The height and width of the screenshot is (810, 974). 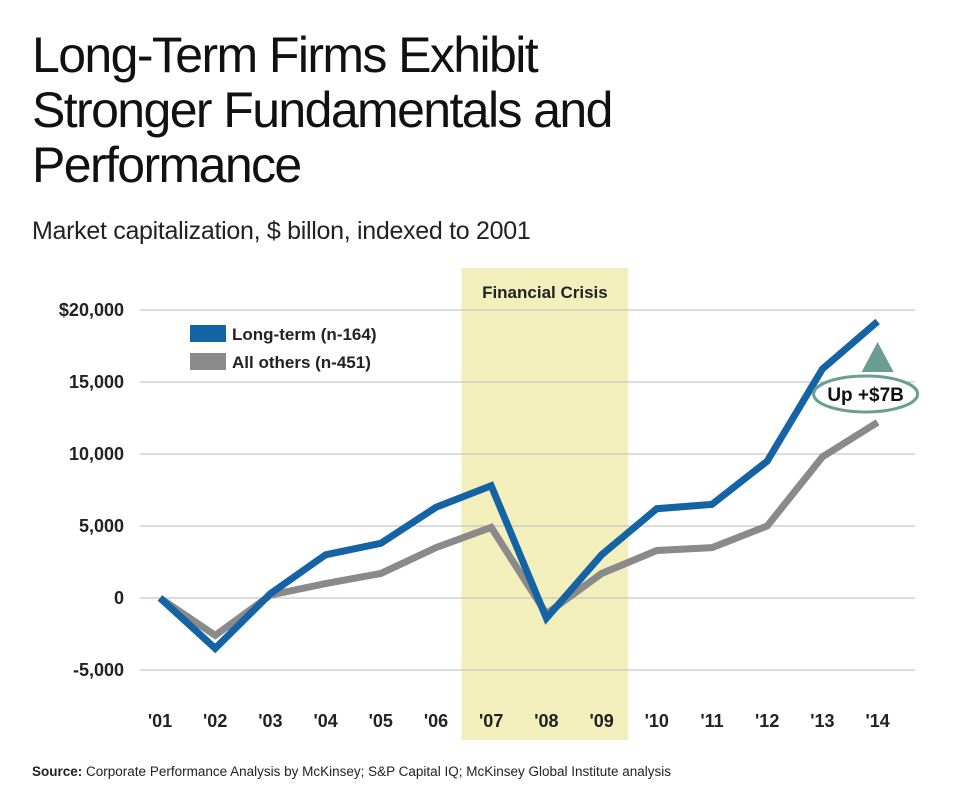 I want to click on financial-crisis-band, so click(x=545, y=504).